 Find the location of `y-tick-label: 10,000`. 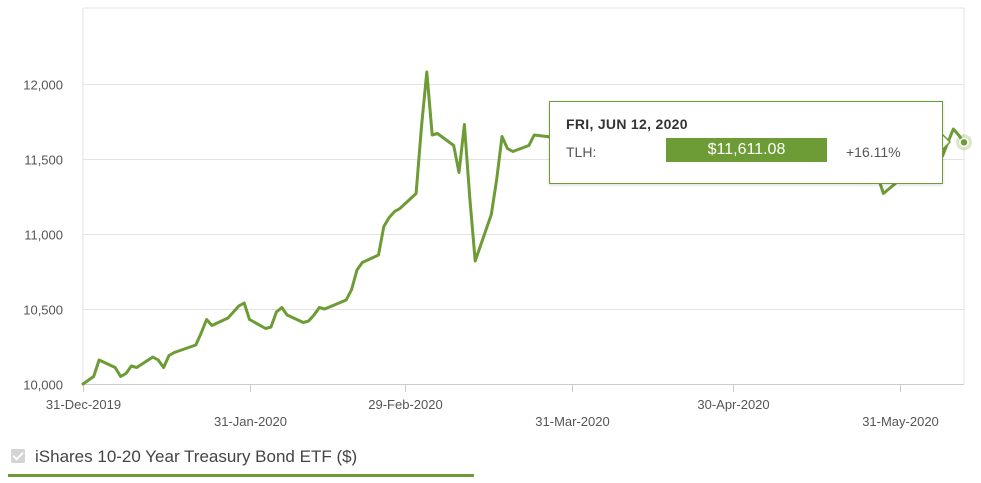

y-tick-label: 10,000 is located at coordinates (43, 385).